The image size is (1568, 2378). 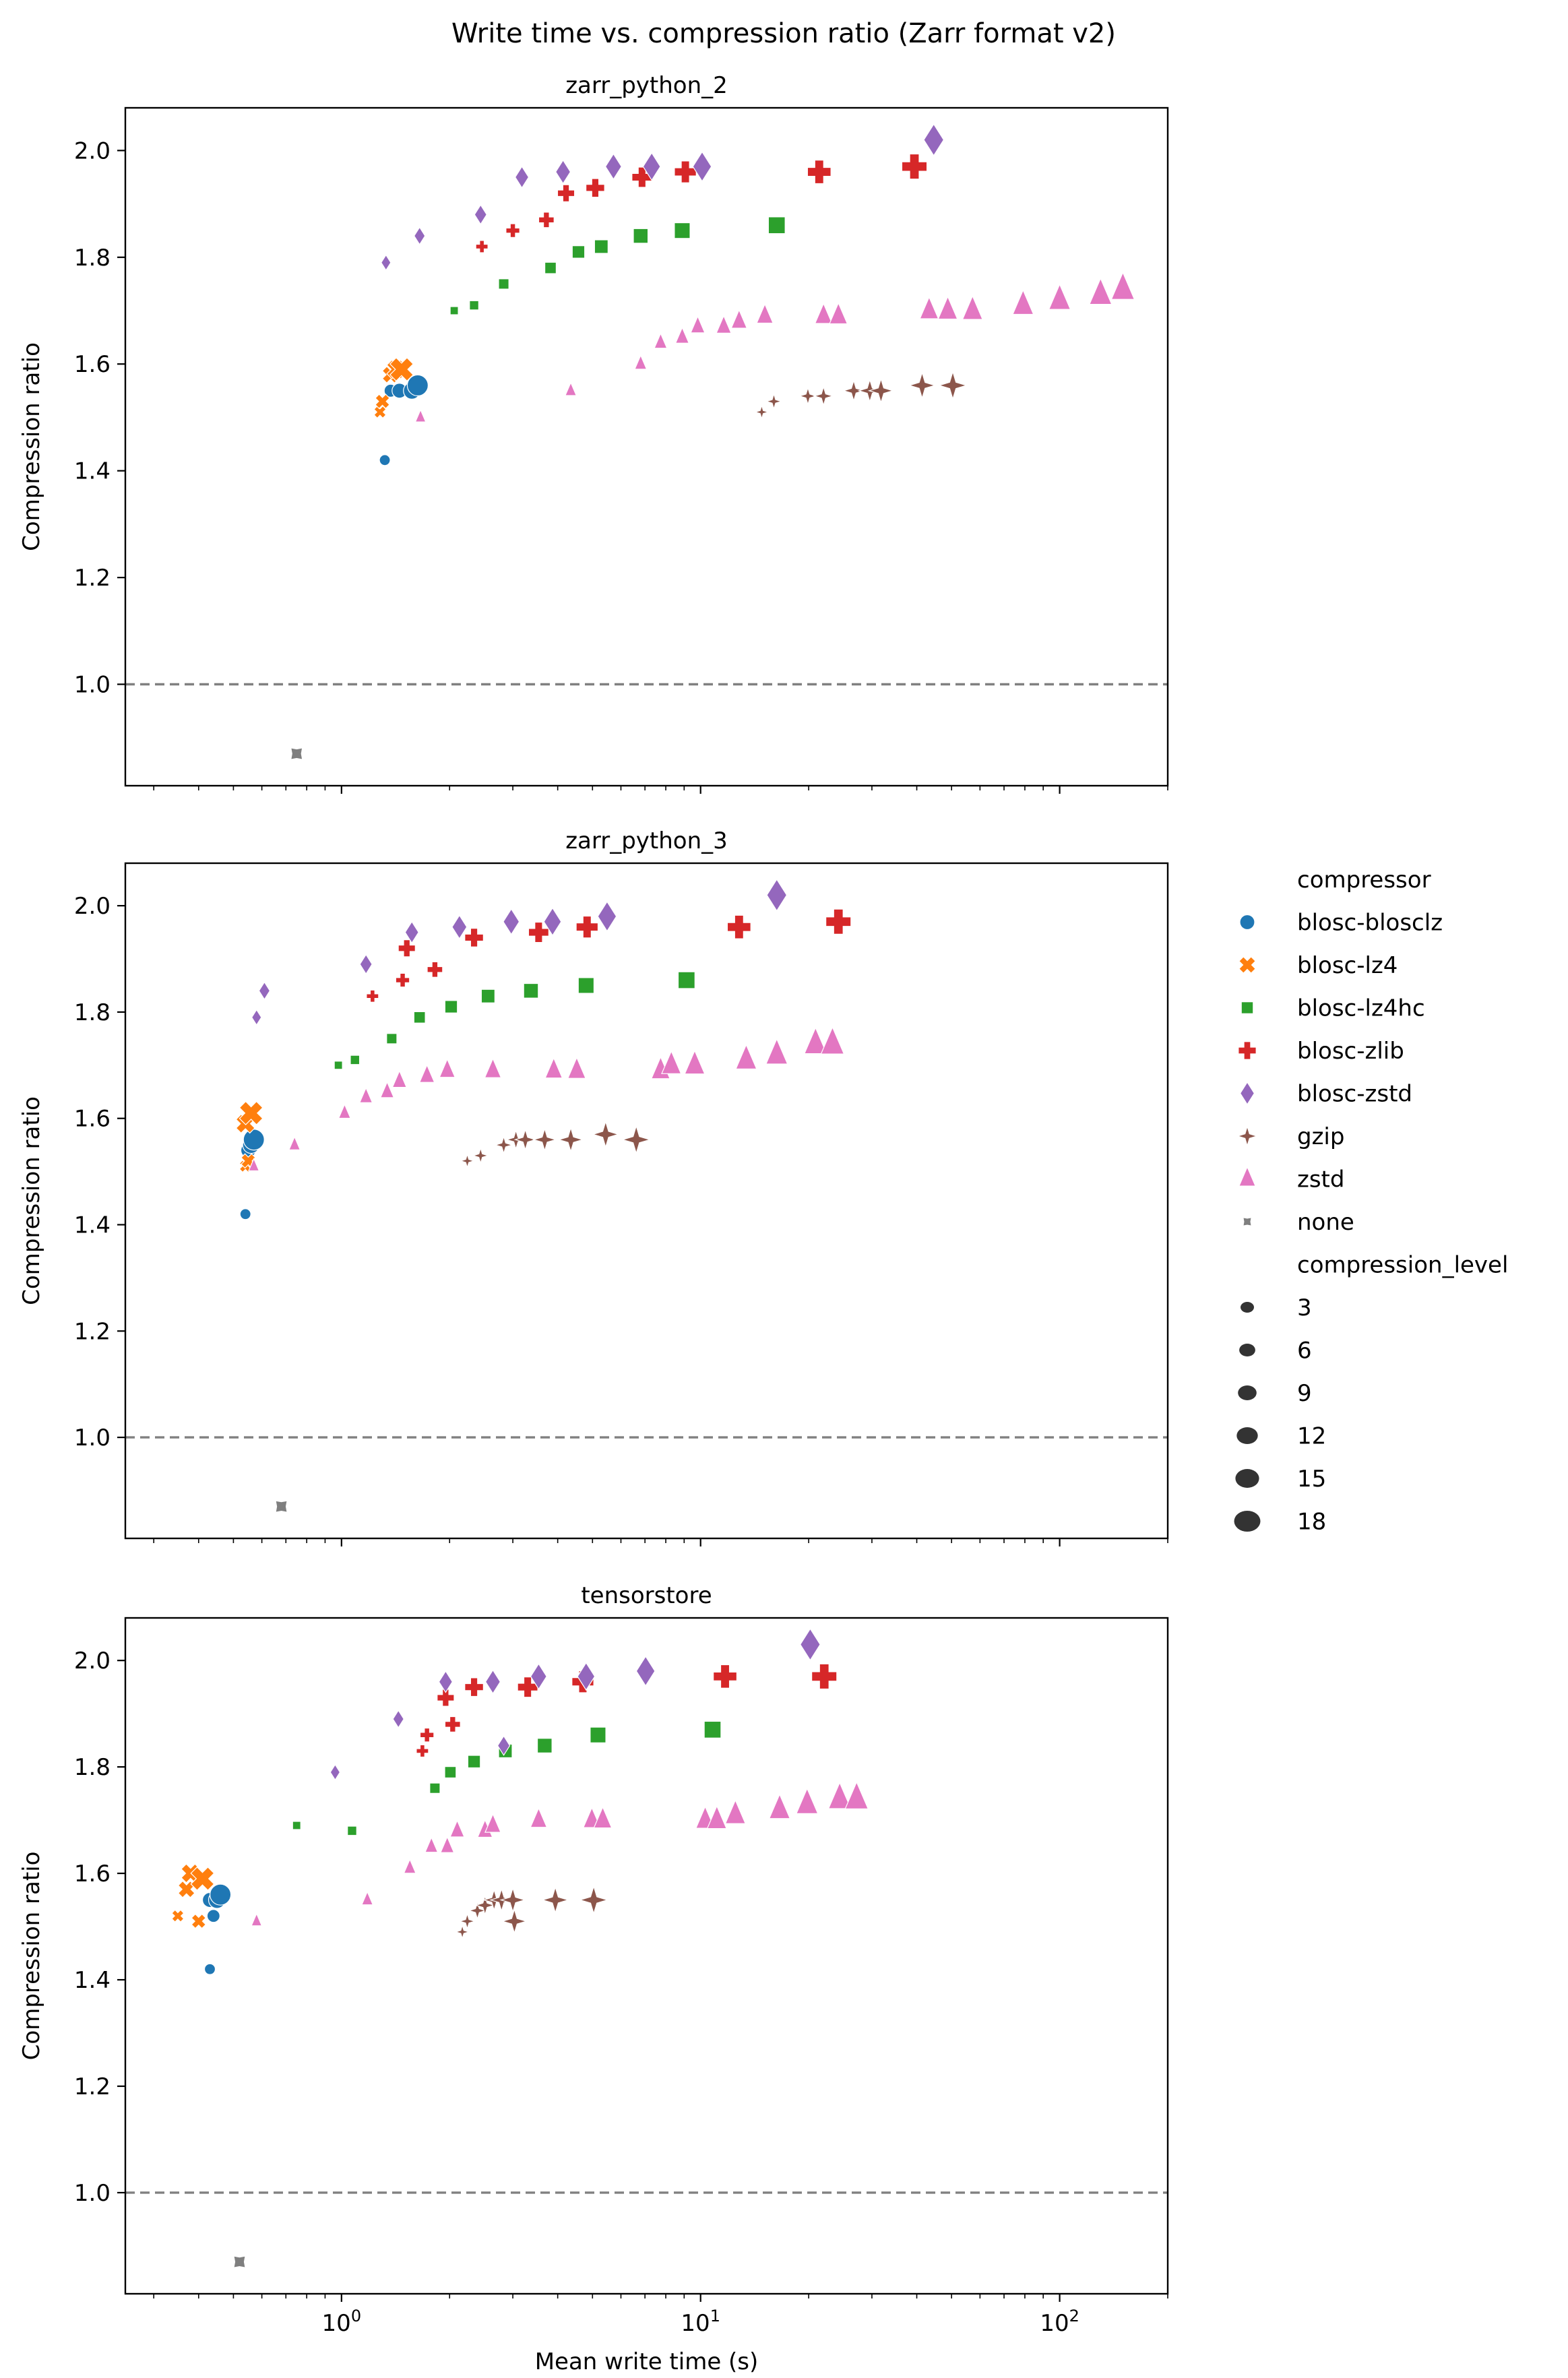 I want to click on legend-item-level-12: 12, so click(x=1281, y=1437).